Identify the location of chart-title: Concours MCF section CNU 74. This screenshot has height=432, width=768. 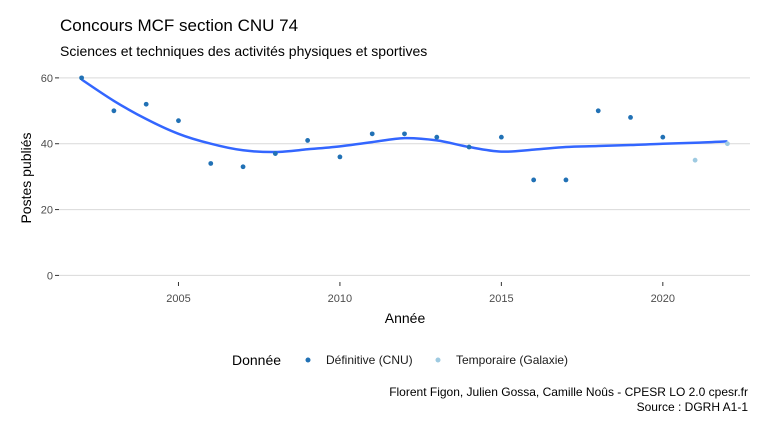
(179, 25).